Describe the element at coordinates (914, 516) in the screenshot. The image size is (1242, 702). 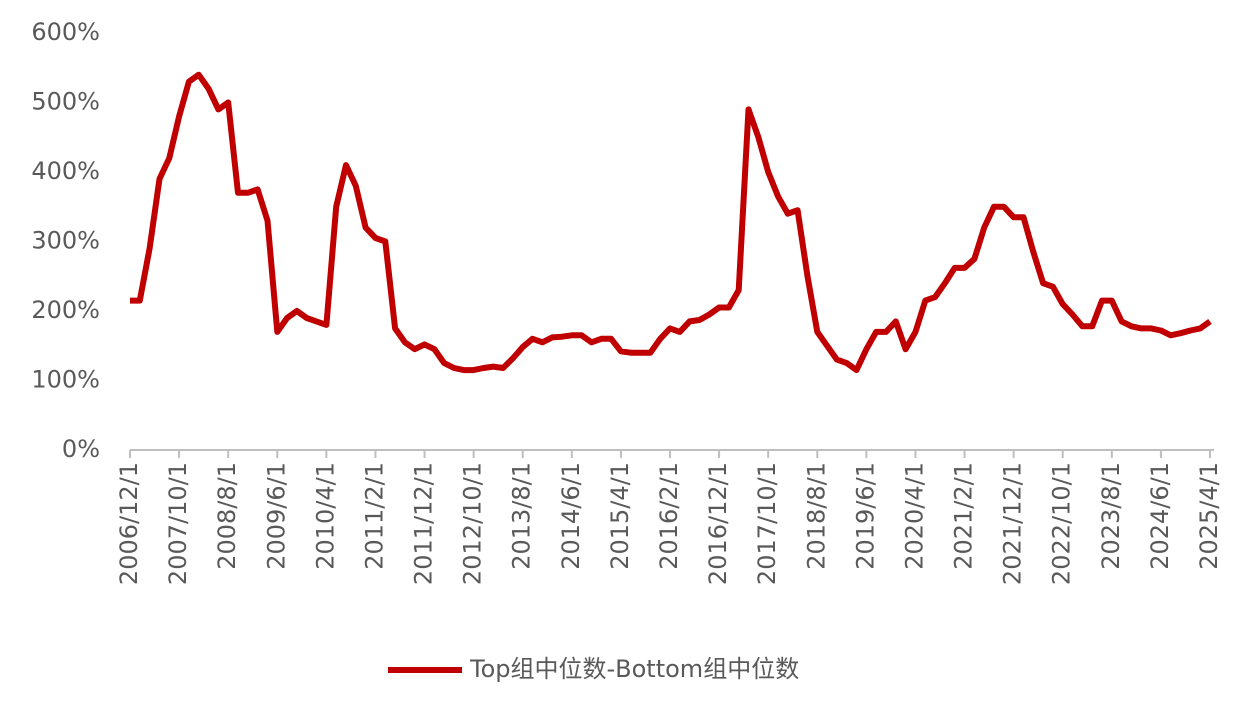
I see `x-tick-label: 2020/4/1` at that location.